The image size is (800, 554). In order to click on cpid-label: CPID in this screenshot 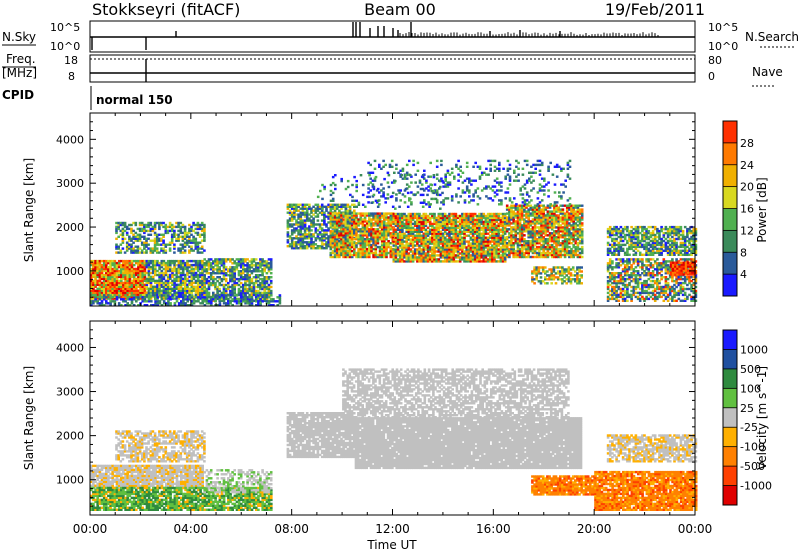, I will do `click(18, 95)`.